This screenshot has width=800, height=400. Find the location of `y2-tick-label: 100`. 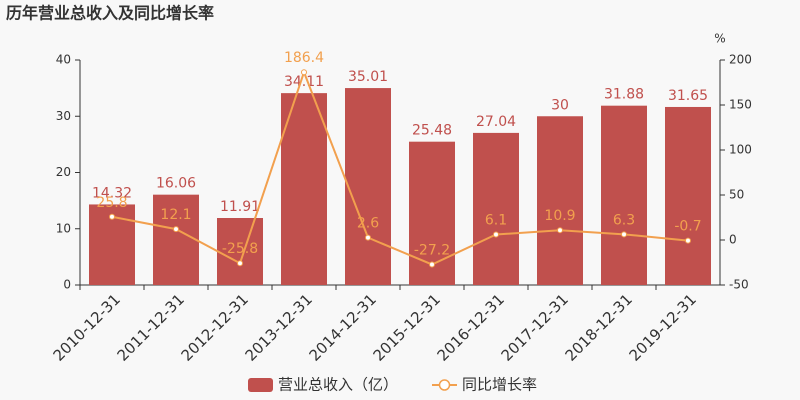

y2-tick-label: 100 is located at coordinates (740, 150).